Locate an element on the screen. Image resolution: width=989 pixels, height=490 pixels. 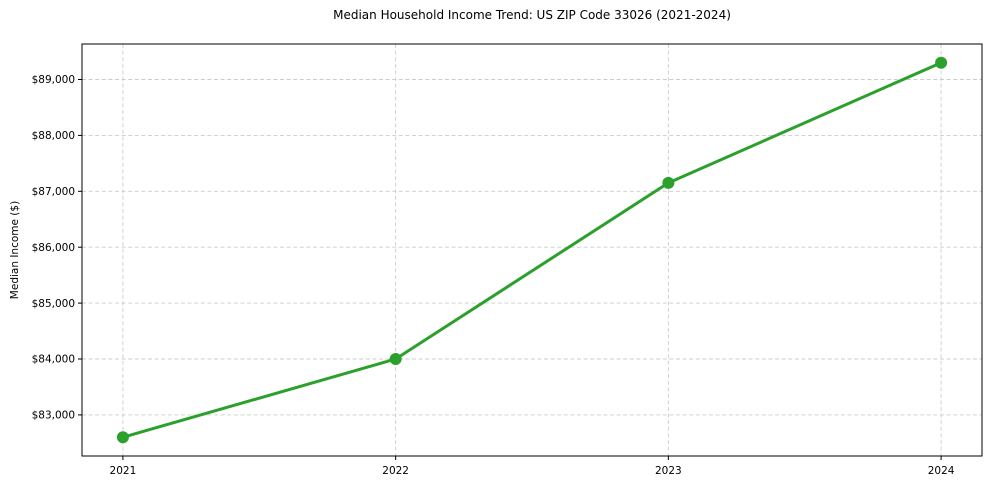
y-tick-label: $89,000 is located at coordinates (53, 80).